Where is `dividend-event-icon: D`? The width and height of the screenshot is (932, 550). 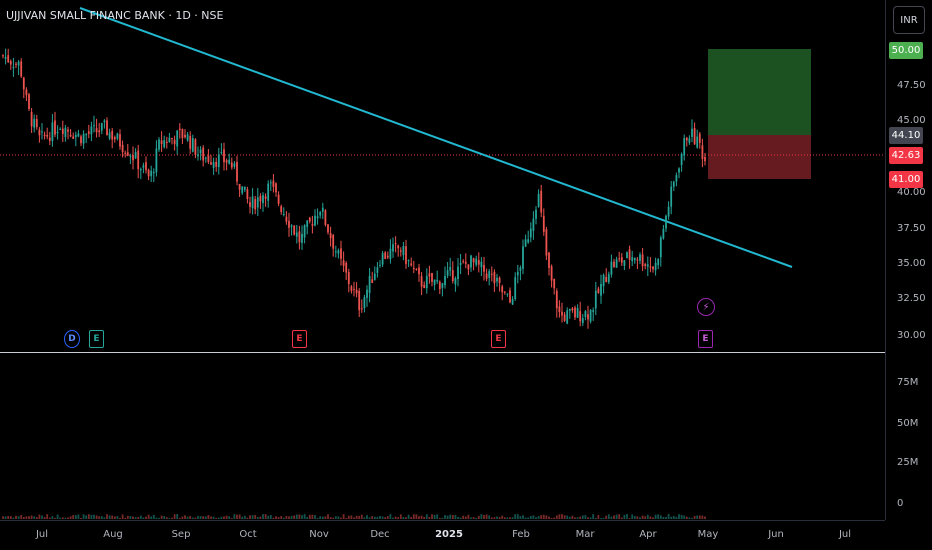 dividend-event-icon: D is located at coordinates (72, 339).